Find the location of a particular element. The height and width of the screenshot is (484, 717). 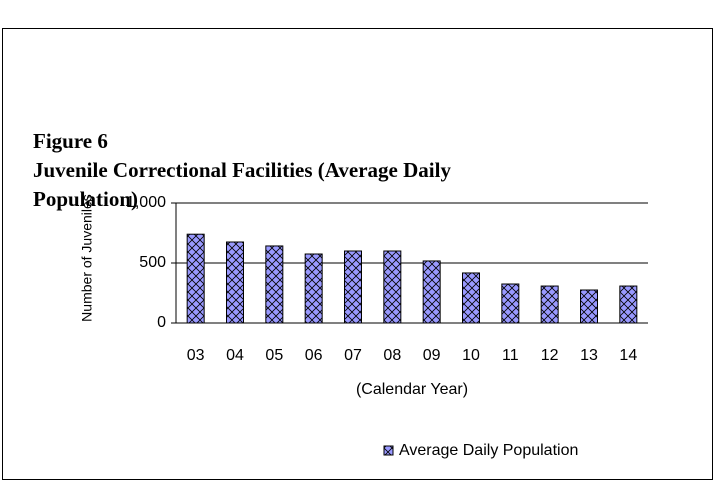

x-tick-label: 07 is located at coordinates (353, 355).